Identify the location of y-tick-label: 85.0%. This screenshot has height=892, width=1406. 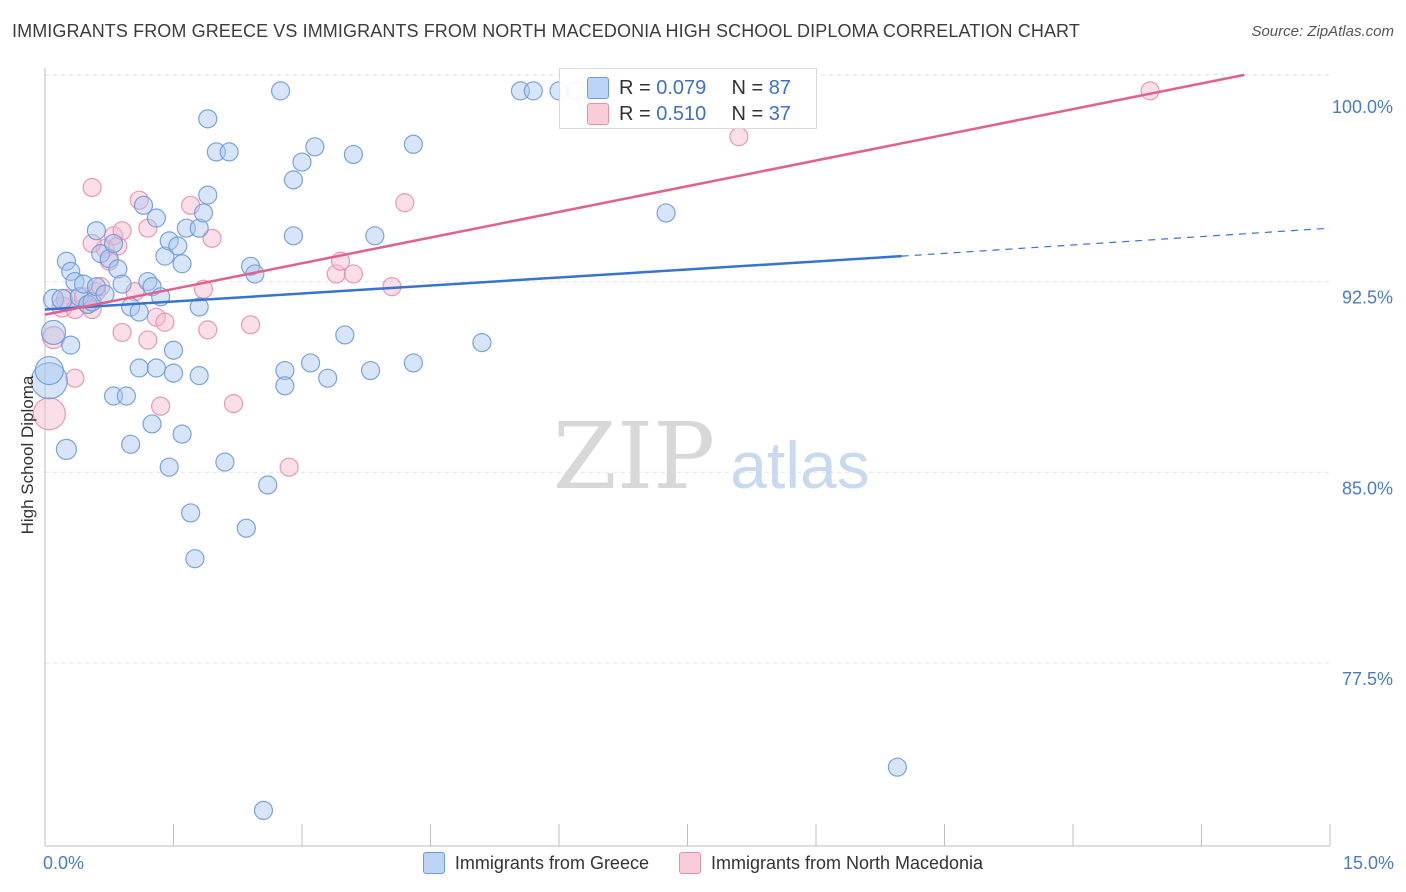
(1367, 488).